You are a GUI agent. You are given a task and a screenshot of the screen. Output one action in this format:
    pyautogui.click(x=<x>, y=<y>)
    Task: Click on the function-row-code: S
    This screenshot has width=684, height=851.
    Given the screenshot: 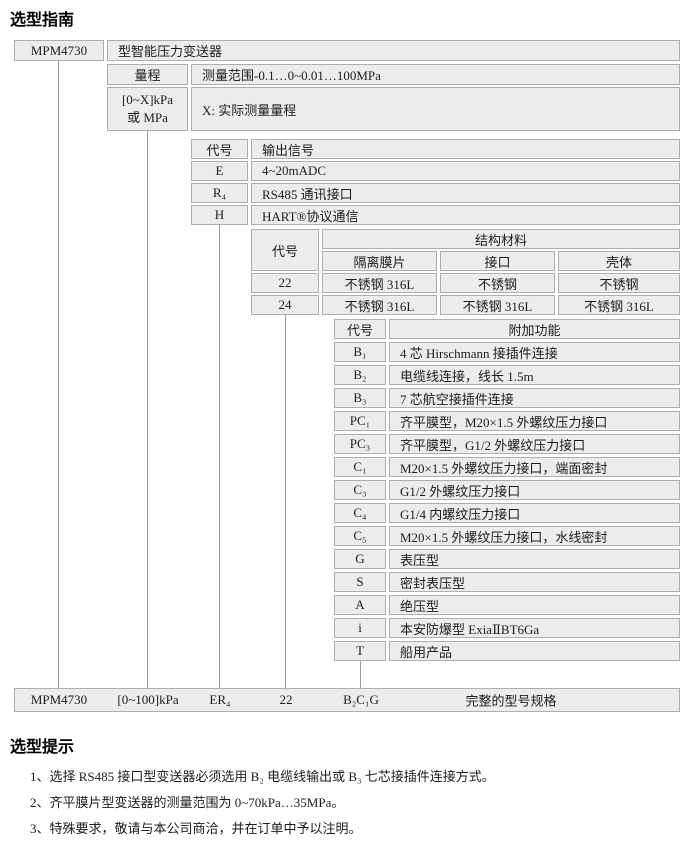 What is the action you would take?
    pyautogui.click(x=360, y=582)
    